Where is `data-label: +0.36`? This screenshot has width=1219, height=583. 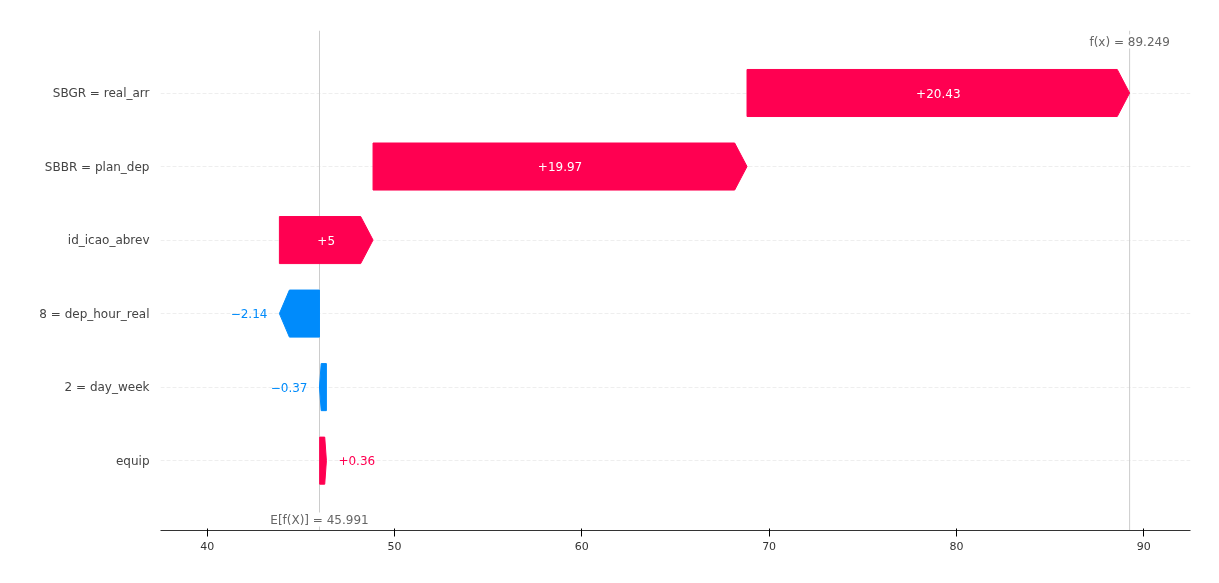
data-label: +0.36 is located at coordinates (357, 461).